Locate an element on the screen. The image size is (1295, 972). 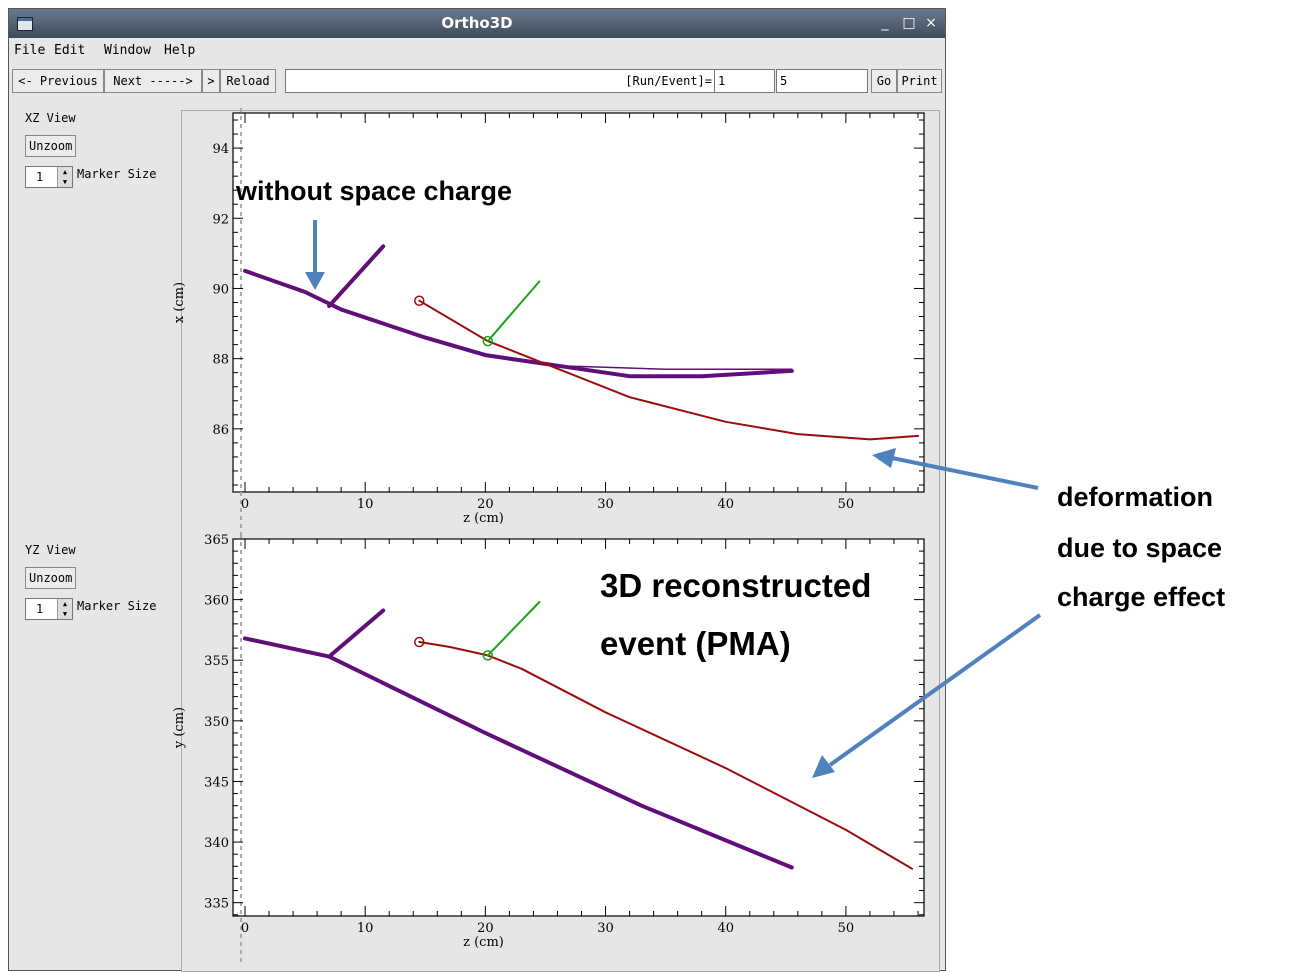
menu-file: File is located at coordinates (30, 50).